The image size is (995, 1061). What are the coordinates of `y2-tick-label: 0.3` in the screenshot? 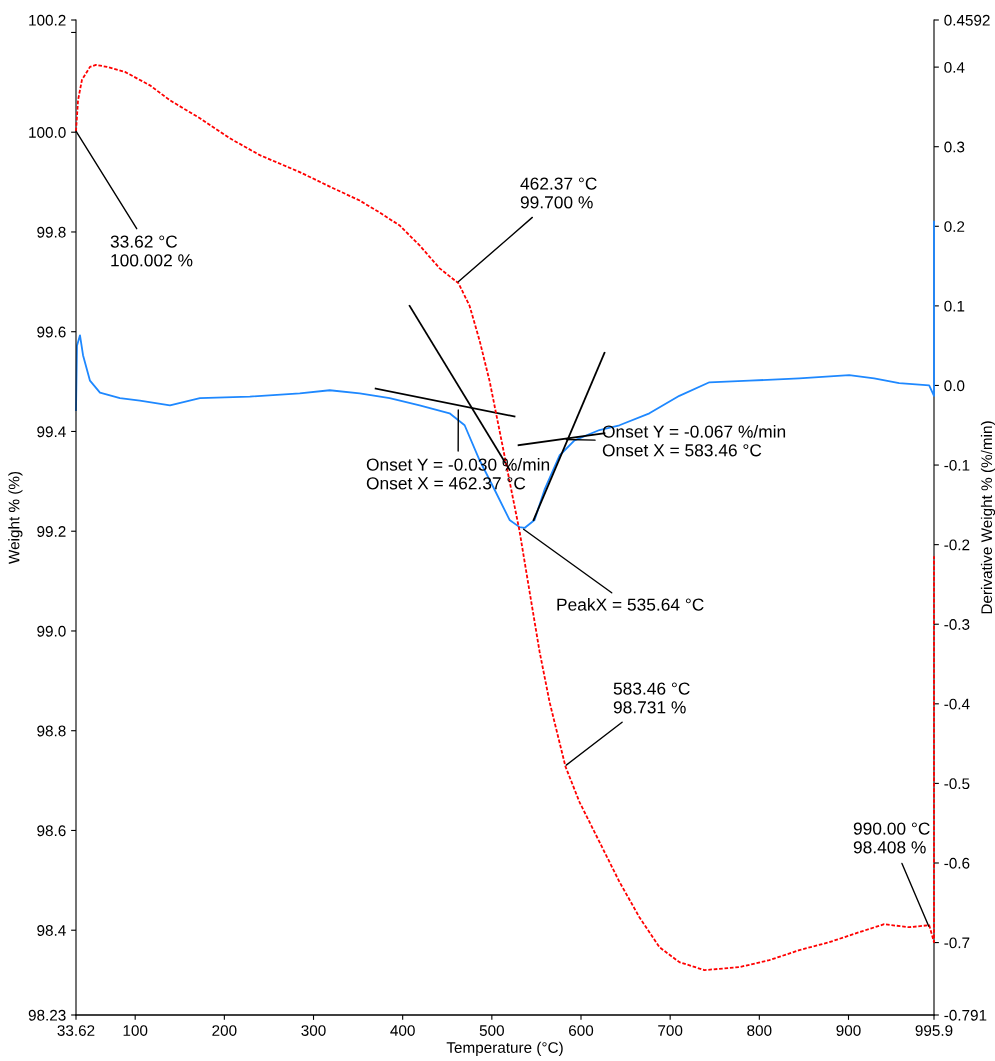 It's located at (954, 147).